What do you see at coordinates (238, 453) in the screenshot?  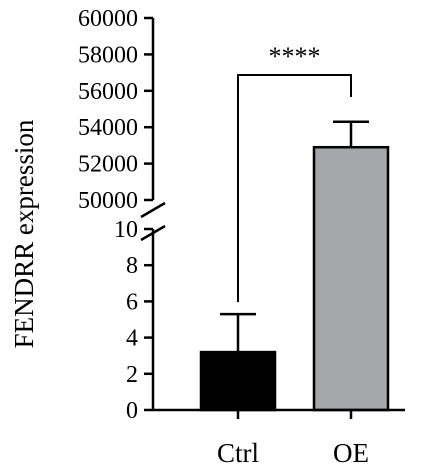 I see `x-tick-label: Ctrl` at bounding box center [238, 453].